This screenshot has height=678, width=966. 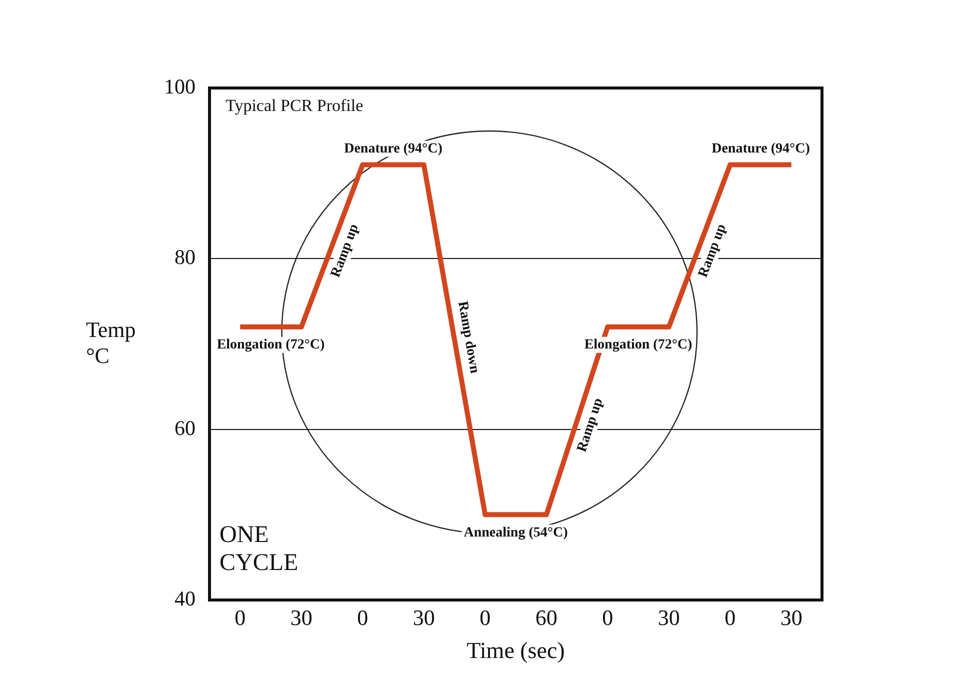 What do you see at coordinates (185, 428) in the screenshot?
I see `y-tick-label: 60` at bounding box center [185, 428].